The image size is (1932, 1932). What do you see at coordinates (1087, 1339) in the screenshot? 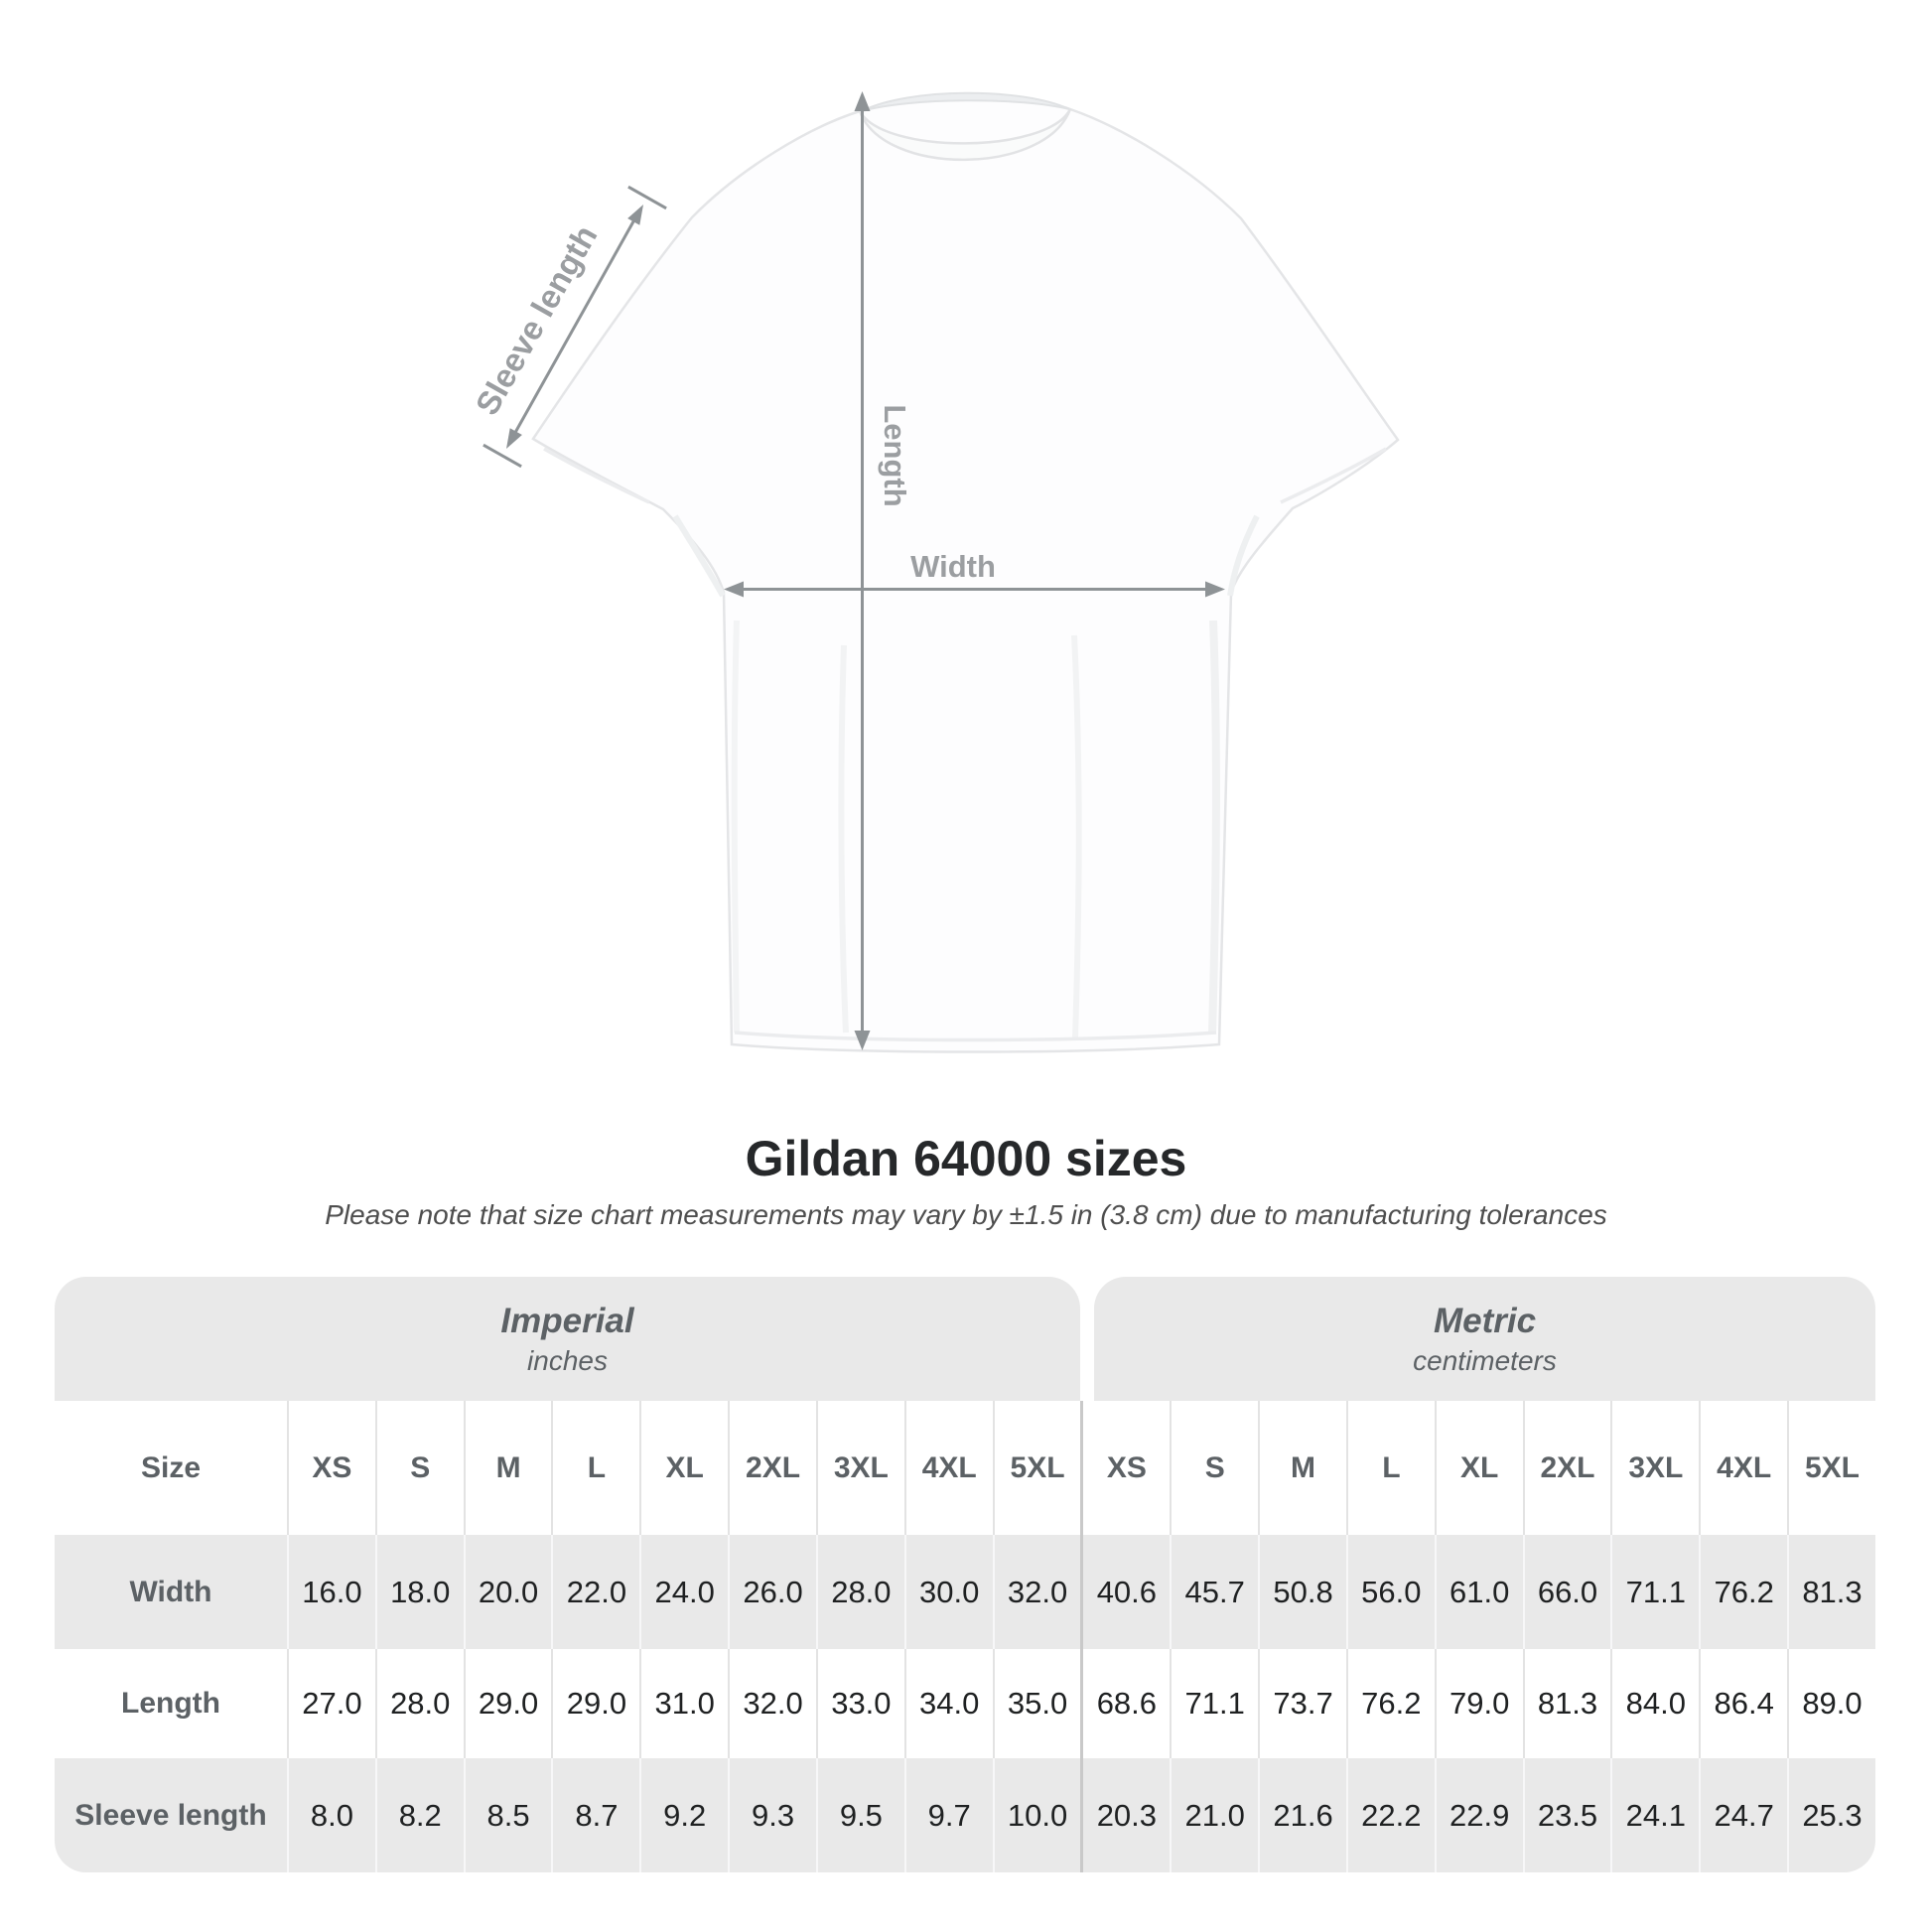
I see `group-divider-gap` at bounding box center [1087, 1339].